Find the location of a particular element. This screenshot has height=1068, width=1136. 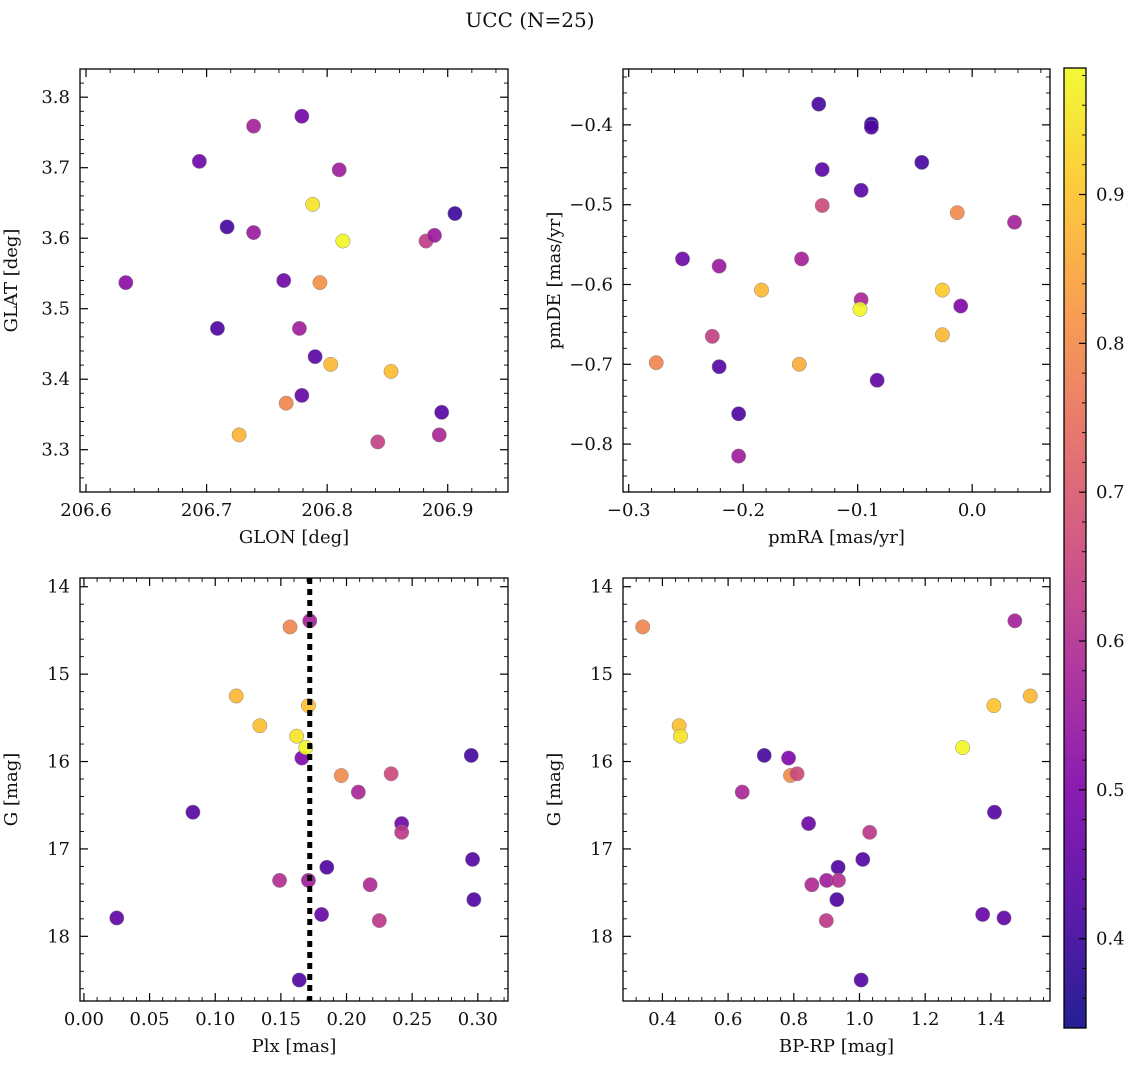

y-tick-label: 14 is located at coordinates (601, 587).